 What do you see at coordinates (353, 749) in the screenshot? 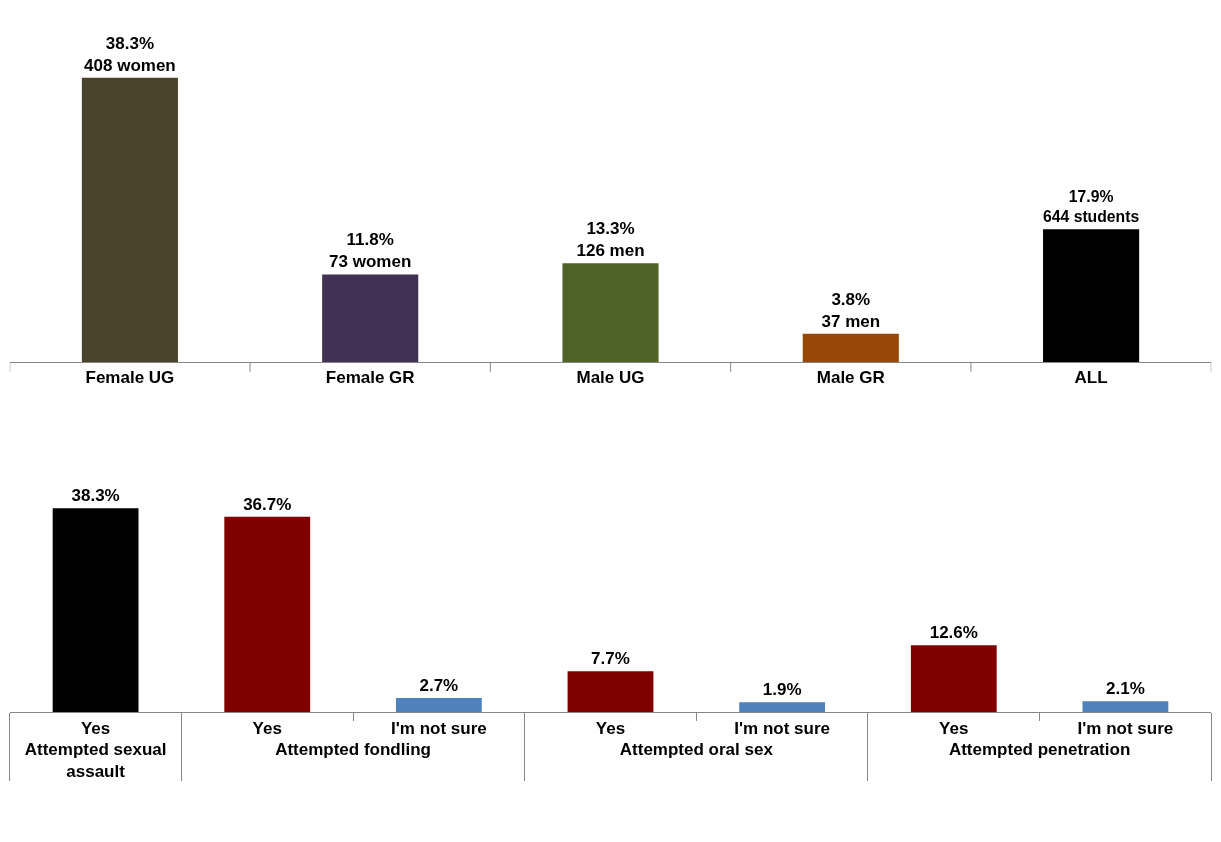
I see `text: Attempted fondling` at bounding box center [353, 749].